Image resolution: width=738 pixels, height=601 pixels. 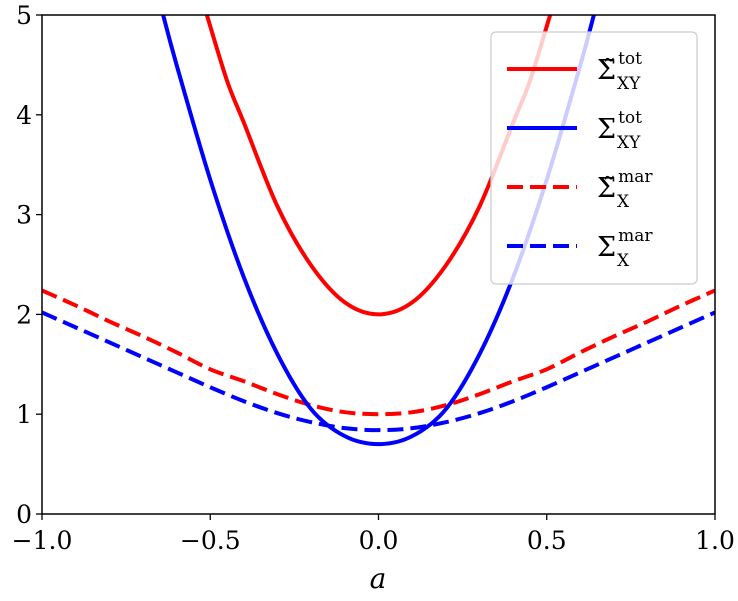 What do you see at coordinates (24, 314) in the screenshot?
I see `y-tick-label: 2` at bounding box center [24, 314].